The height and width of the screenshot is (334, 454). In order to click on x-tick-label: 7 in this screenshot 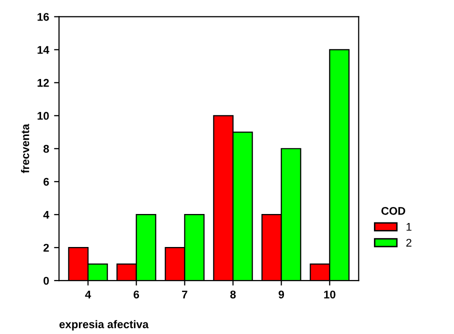, I will do `click(185, 294)`.